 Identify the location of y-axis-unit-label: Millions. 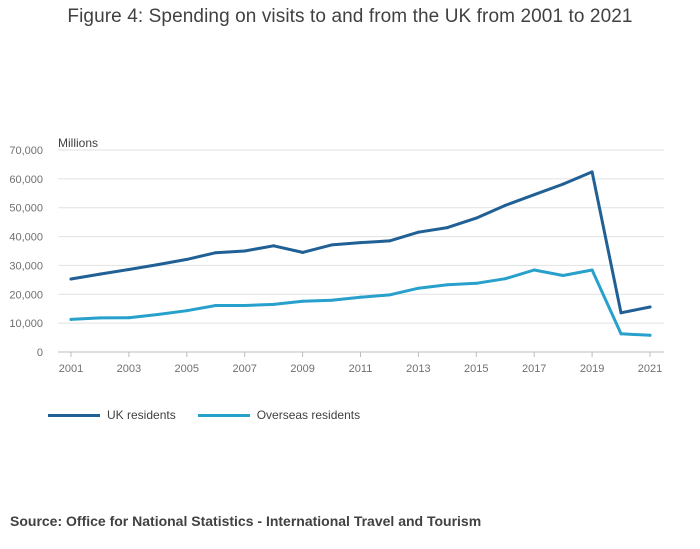
(78, 143).